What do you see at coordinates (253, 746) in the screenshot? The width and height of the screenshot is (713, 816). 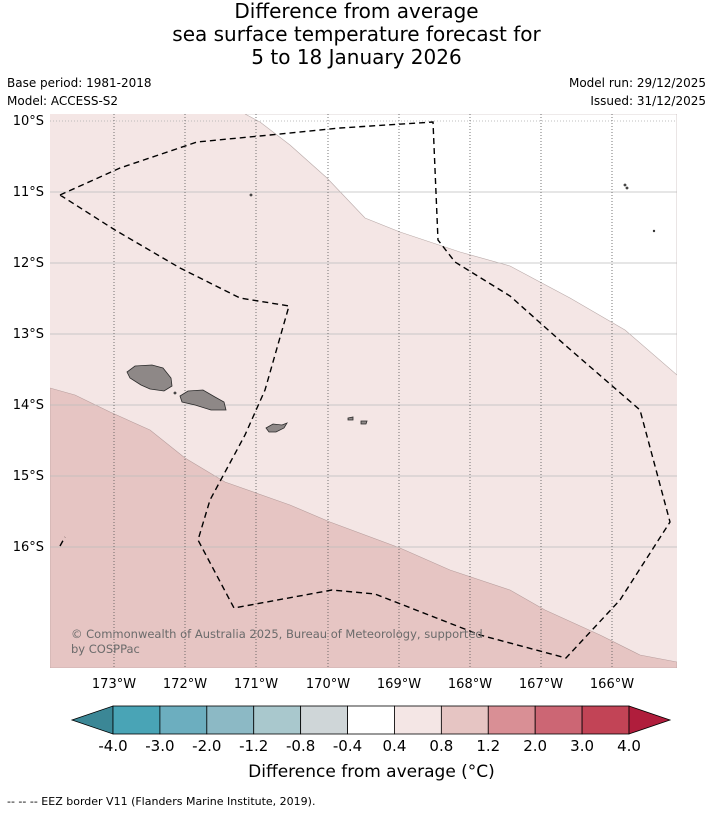 I see `colorbar-tick-label: -1.2` at bounding box center [253, 746].